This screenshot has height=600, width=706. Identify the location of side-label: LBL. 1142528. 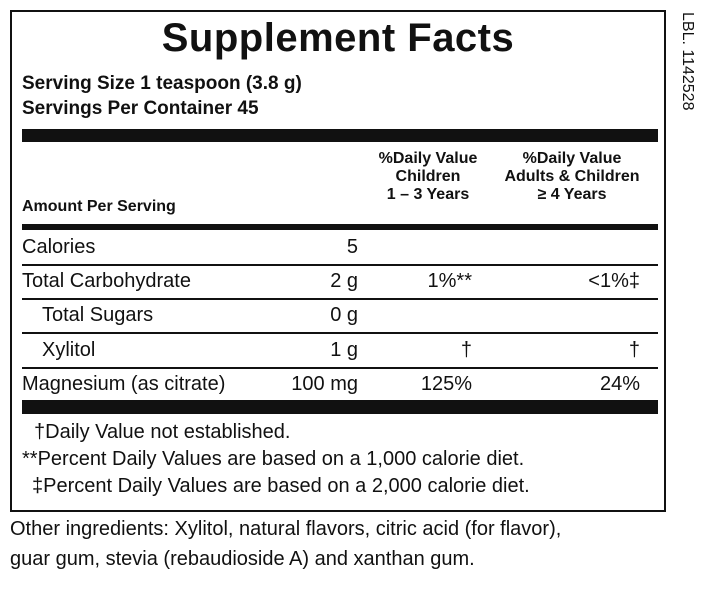
(687, 61).